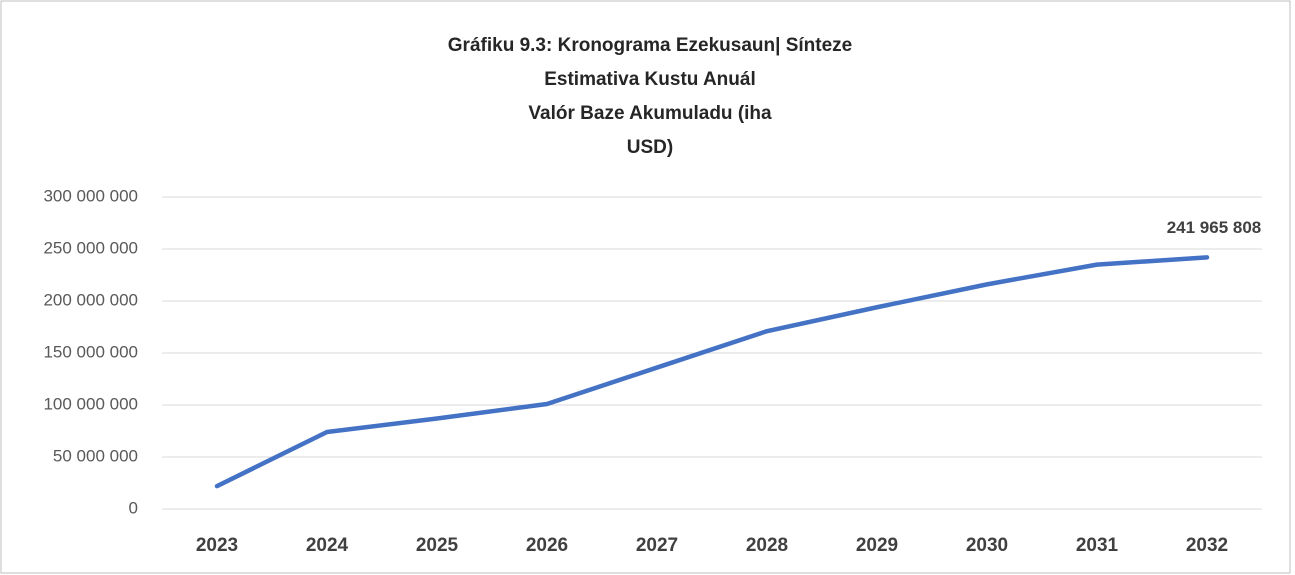 The image size is (1295, 575). I want to click on data-label: 241 965 808, so click(1214, 227).